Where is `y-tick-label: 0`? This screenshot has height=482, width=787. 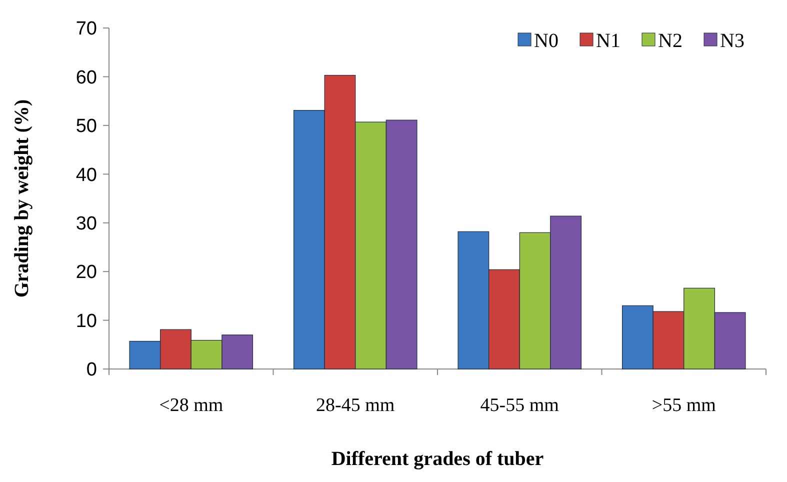 y-tick-label: 0 is located at coordinates (91, 370).